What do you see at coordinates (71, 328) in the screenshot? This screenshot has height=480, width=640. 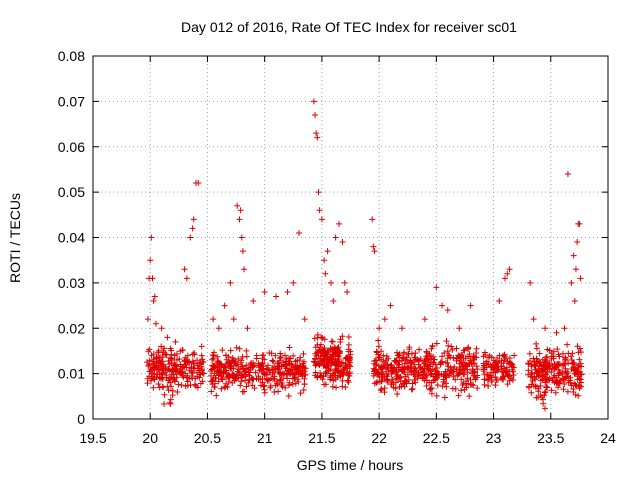 I see `y-tick-label: 0.02` at bounding box center [71, 328].